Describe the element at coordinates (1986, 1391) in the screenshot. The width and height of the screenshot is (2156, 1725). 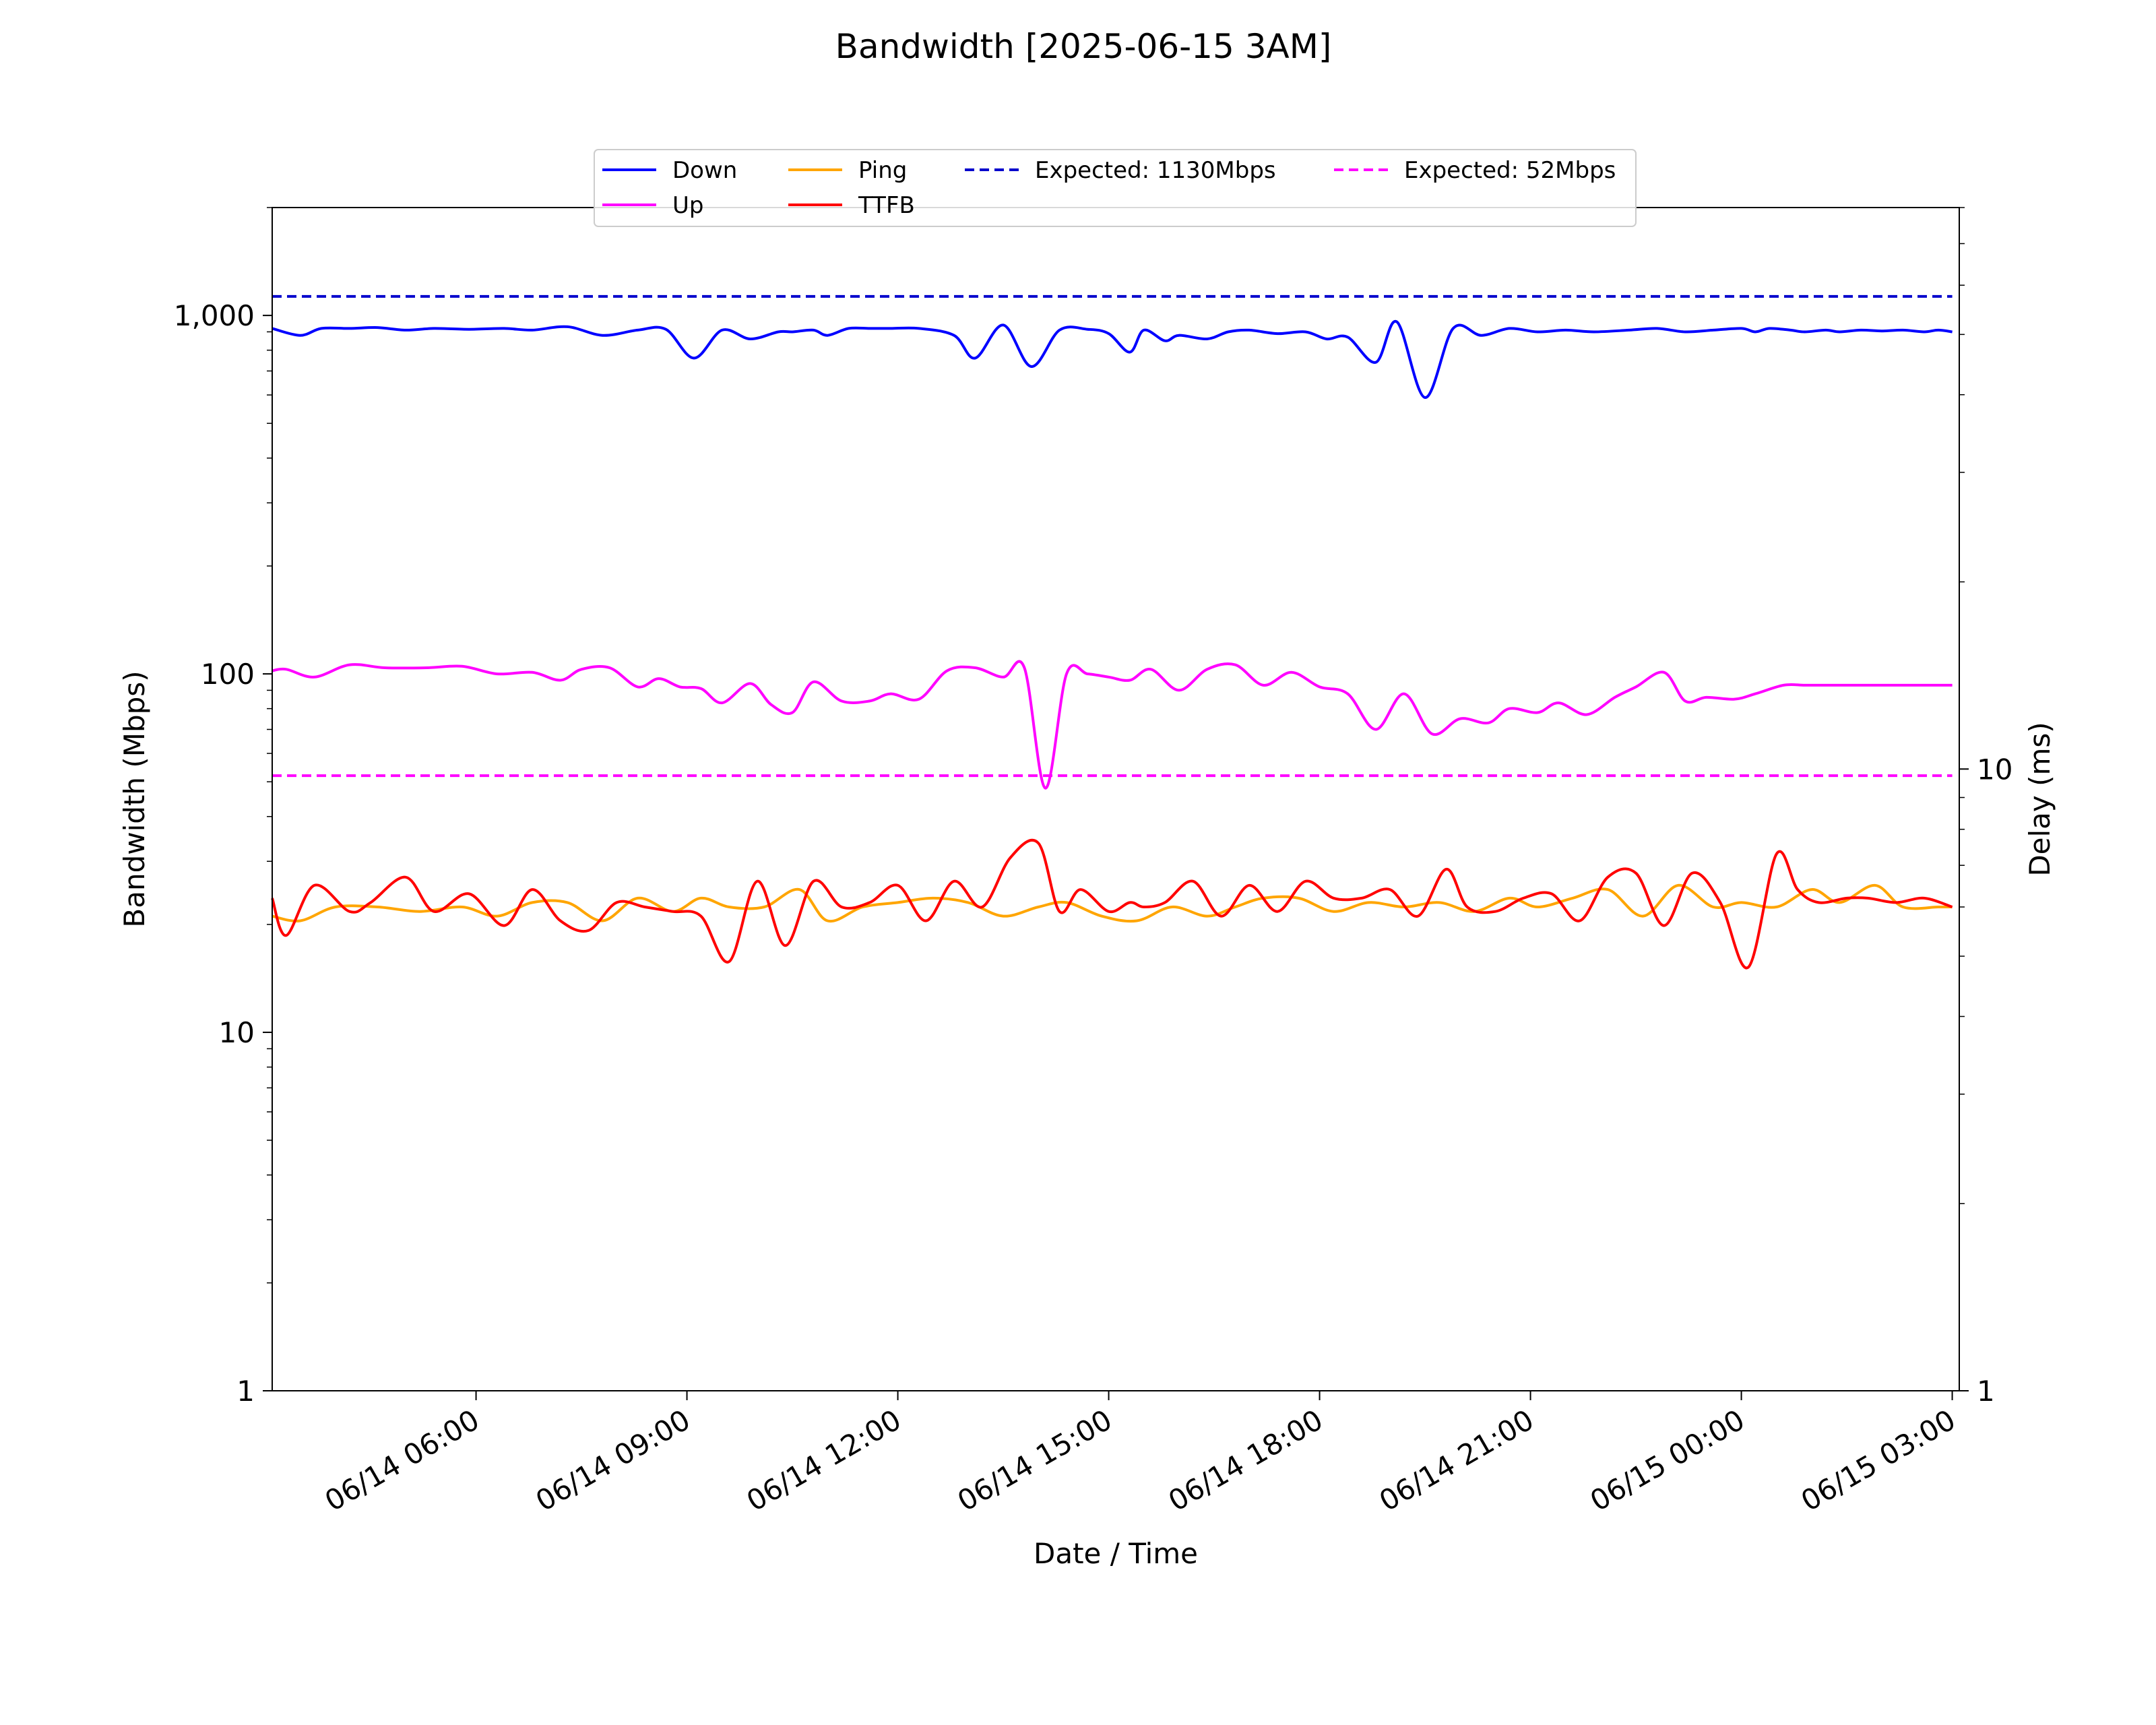
I see `y2-tick-label: 1` at that location.